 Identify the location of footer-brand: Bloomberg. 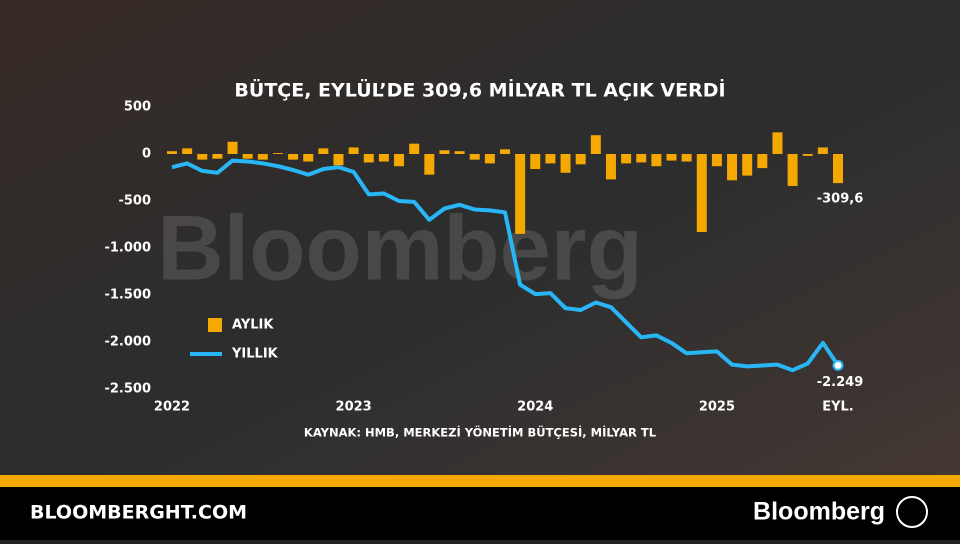
(819, 512).